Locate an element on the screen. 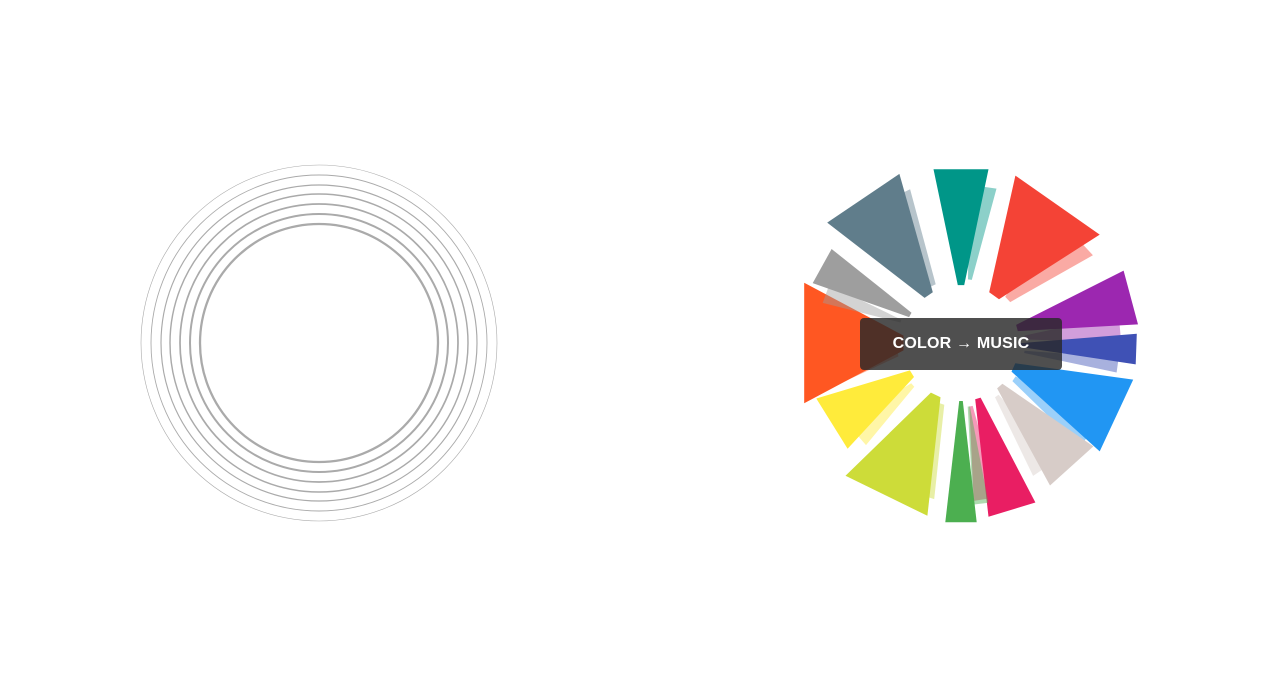 Image resolution: width=1280 pixels, height=683 pixels. segment-yellow is located at coordinates (865, 409).